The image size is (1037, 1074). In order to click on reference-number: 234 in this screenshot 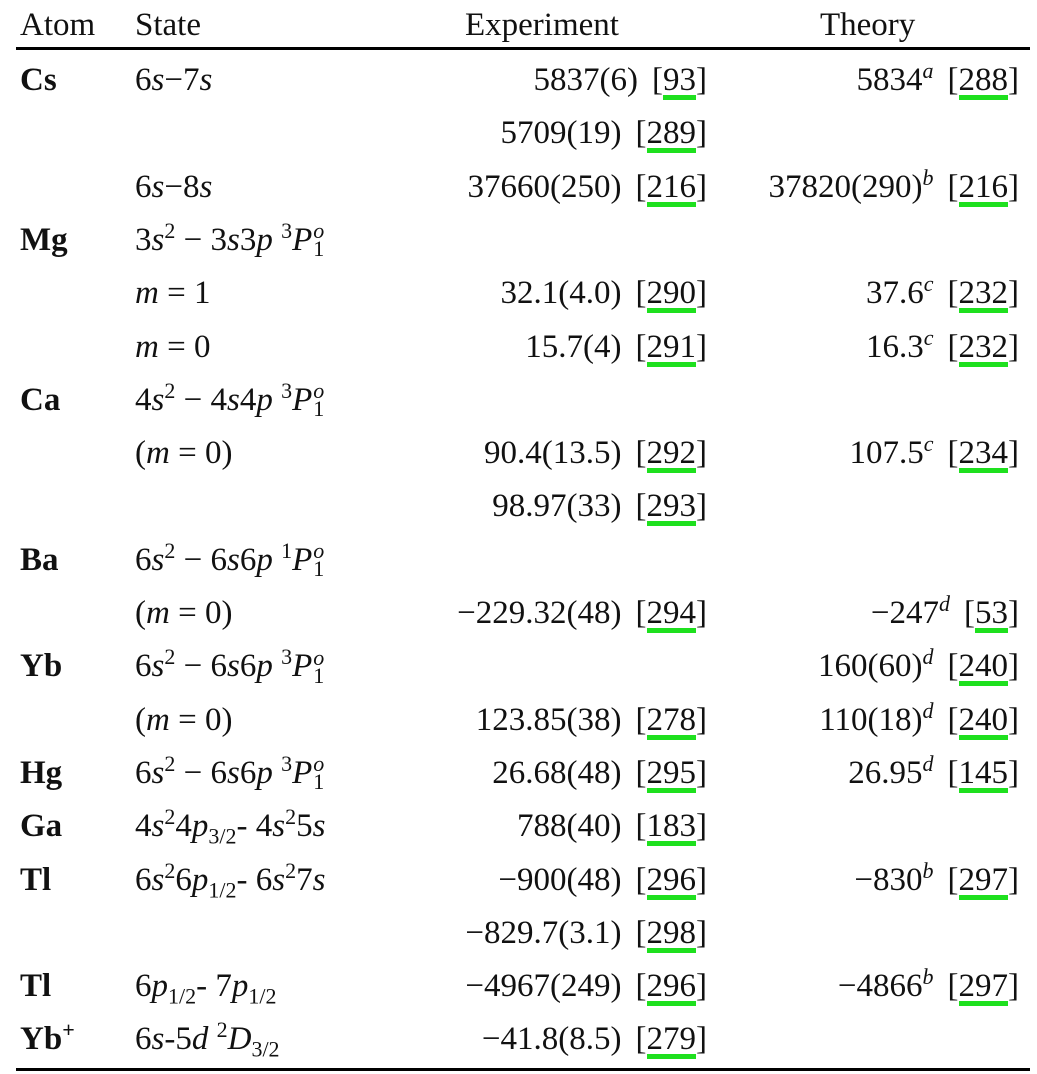, I will do `click(983, 454)`.